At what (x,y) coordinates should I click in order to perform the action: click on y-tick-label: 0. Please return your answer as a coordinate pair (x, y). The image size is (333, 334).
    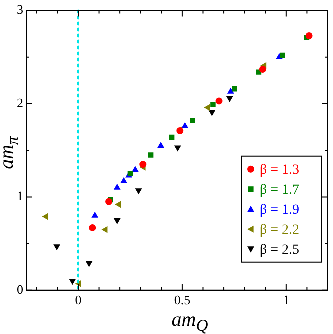
    Looking at the image, I should click on (20, 289).